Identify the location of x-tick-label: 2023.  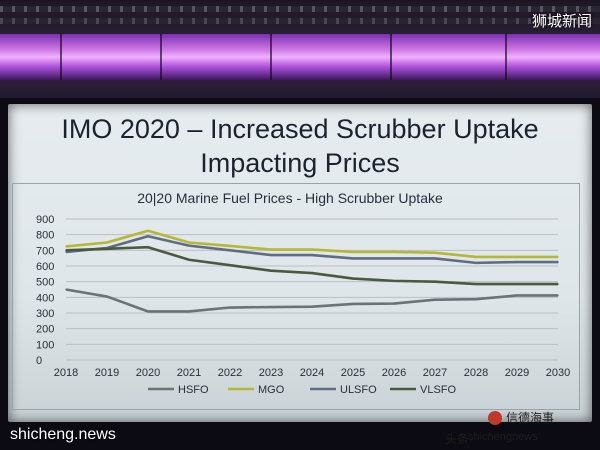
(271, 373).